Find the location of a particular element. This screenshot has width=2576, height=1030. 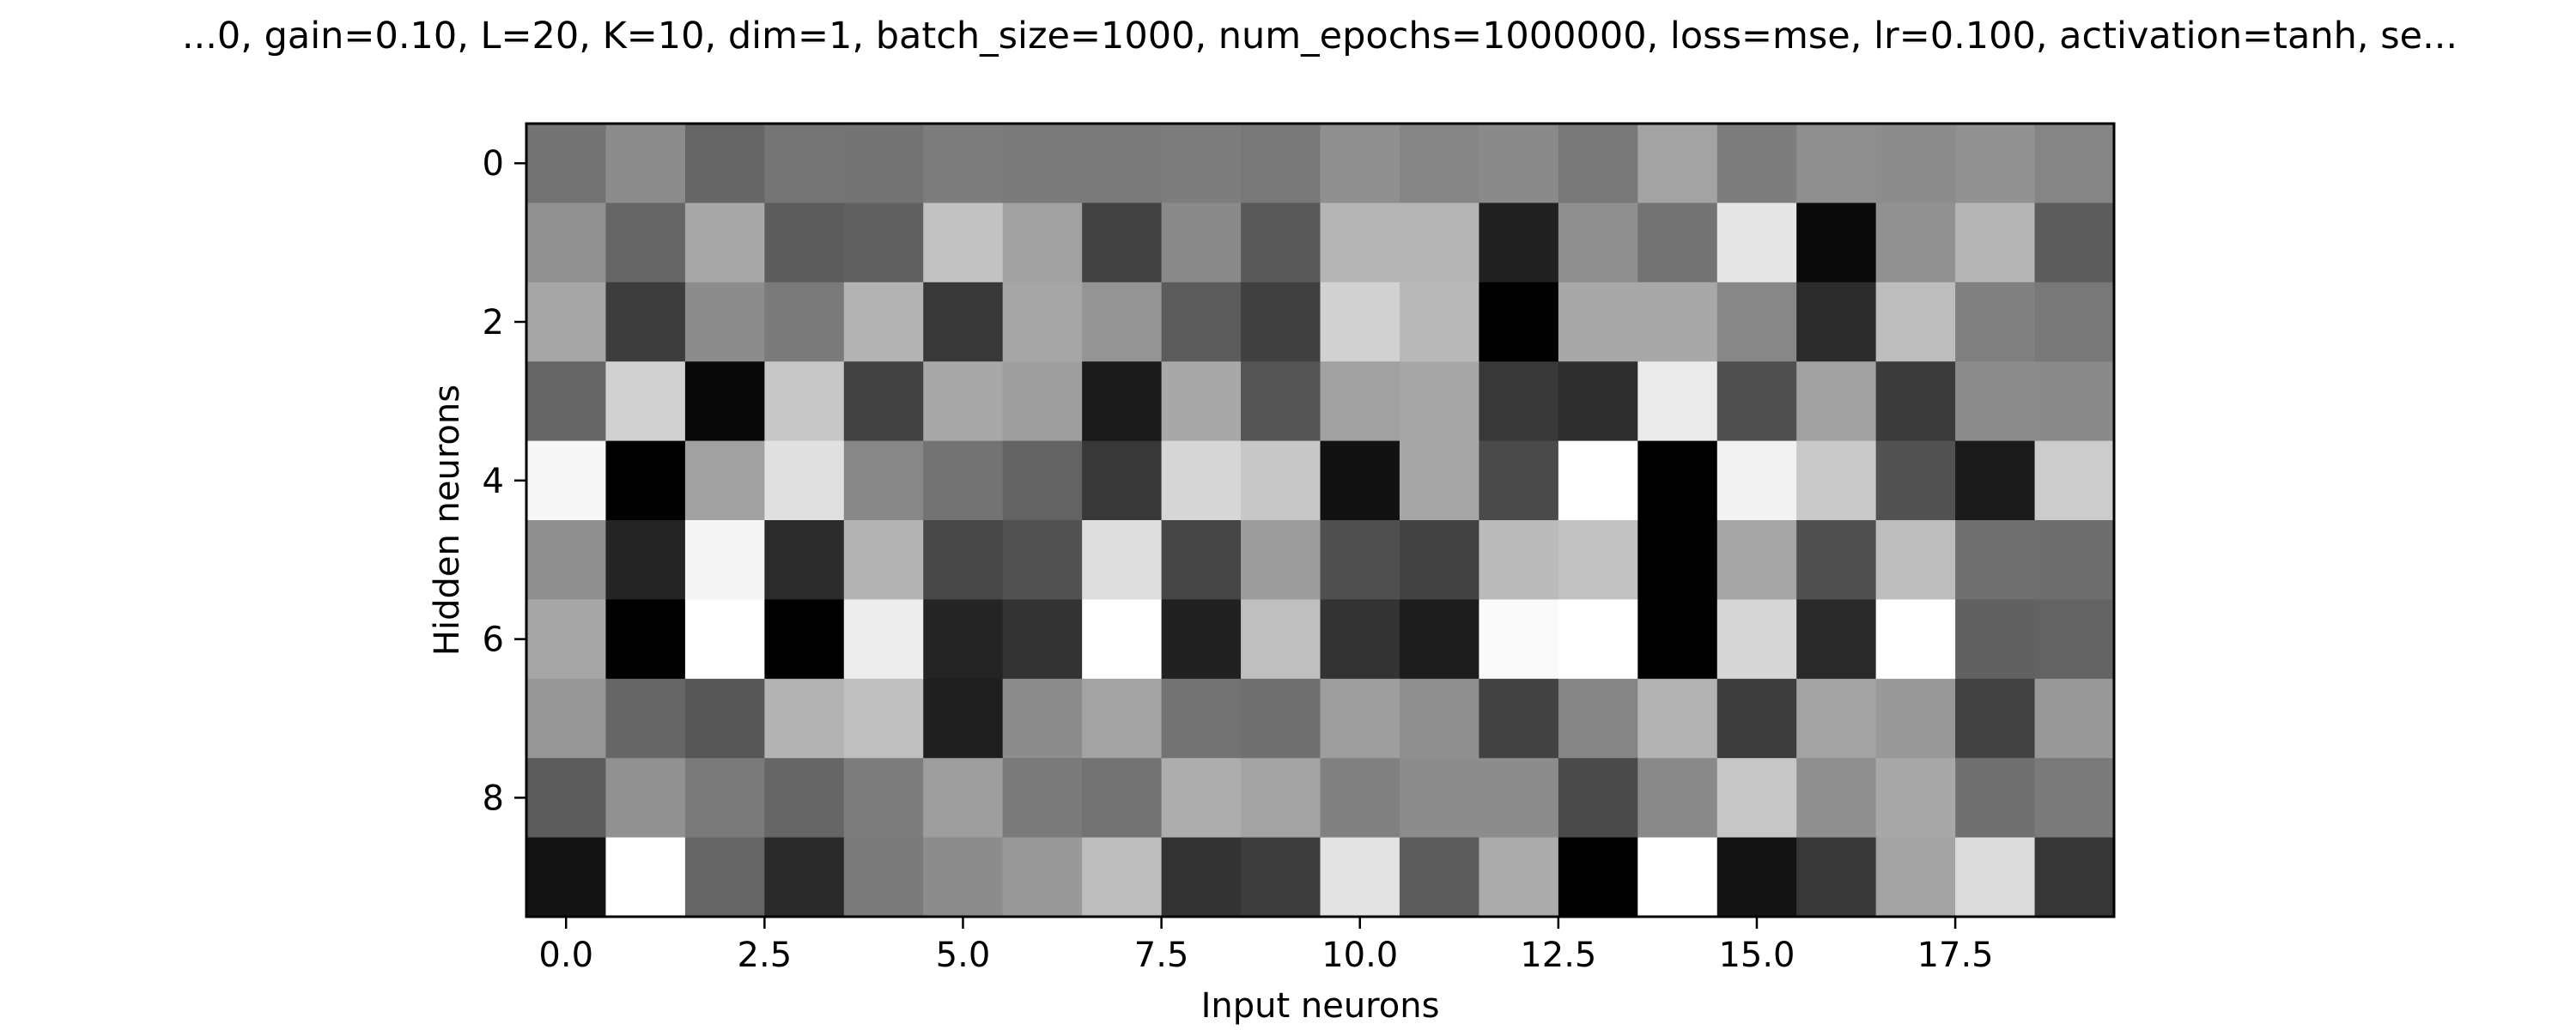

x-axis-label: Input neurons is located at coordinates (1320, 1006).